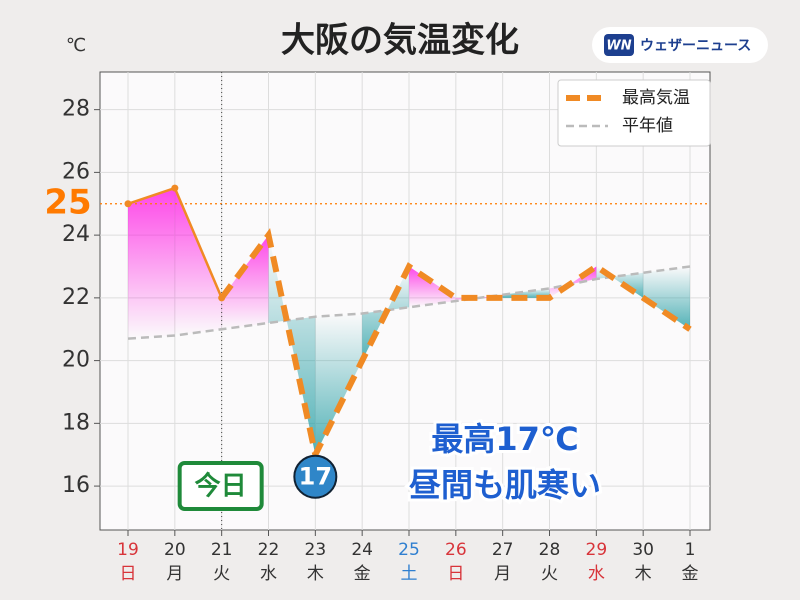  What do you see at coordinates (67, 202) in the screenshot?
I see `reference-label: 25` at bounding box center [67, 202].